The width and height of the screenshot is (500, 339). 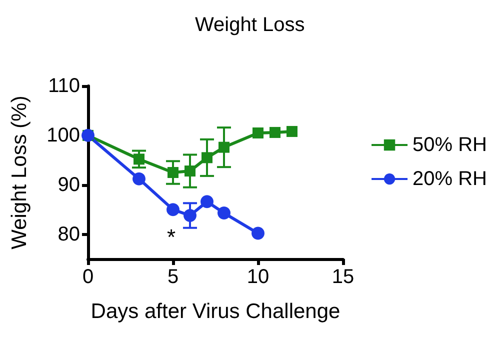 I want to click on y-tick-label: 100, so click(x=63, y=135).